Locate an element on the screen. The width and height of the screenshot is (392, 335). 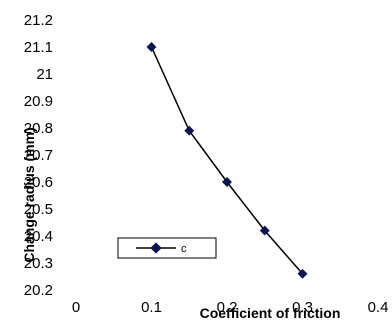
x-tick-label: 0.4 is located at coordinates (378, 307).